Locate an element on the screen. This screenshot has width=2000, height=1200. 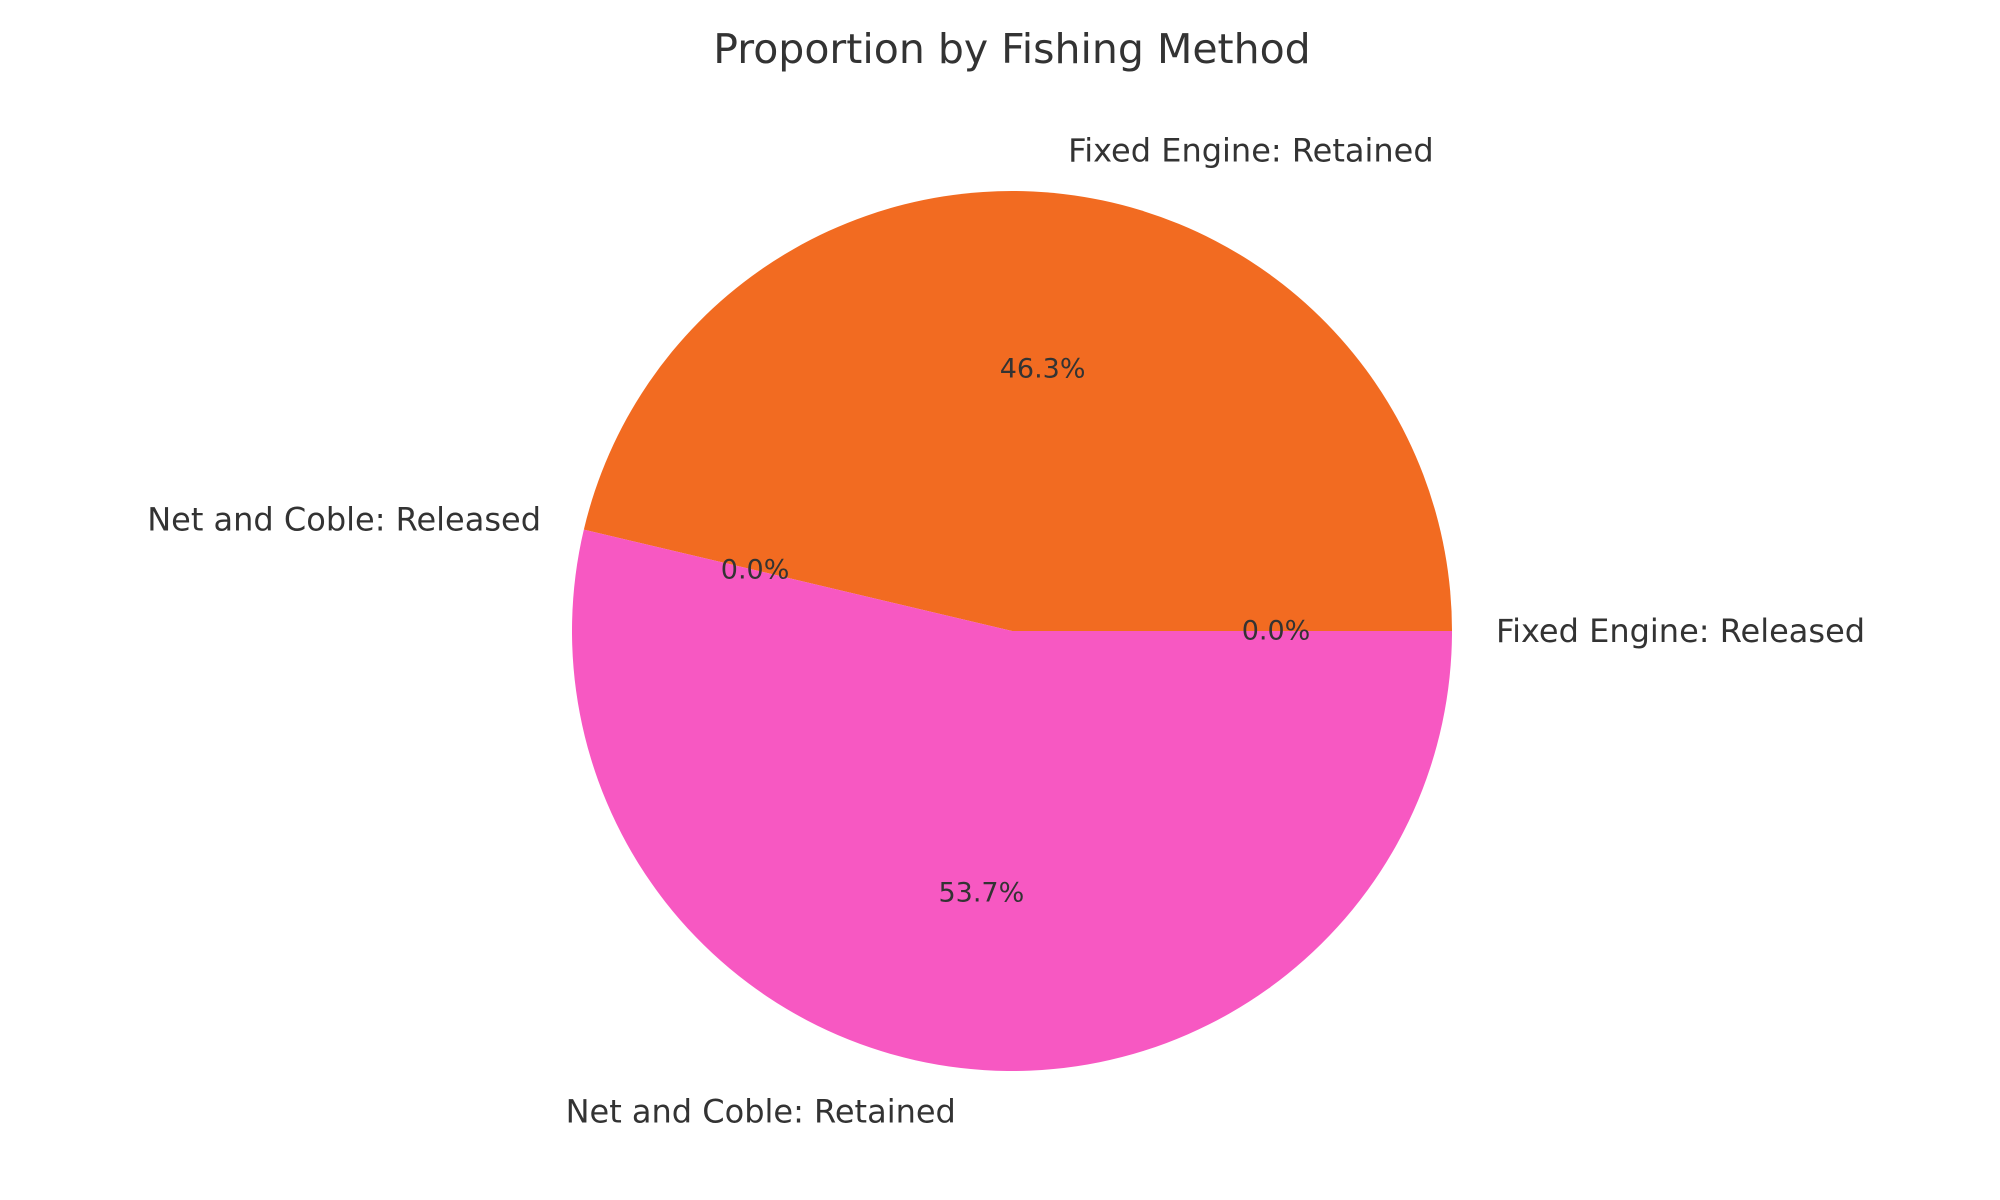
slice-label-net-and-coble-released: Net and Coble: Released is located at coordinates (344, 519).